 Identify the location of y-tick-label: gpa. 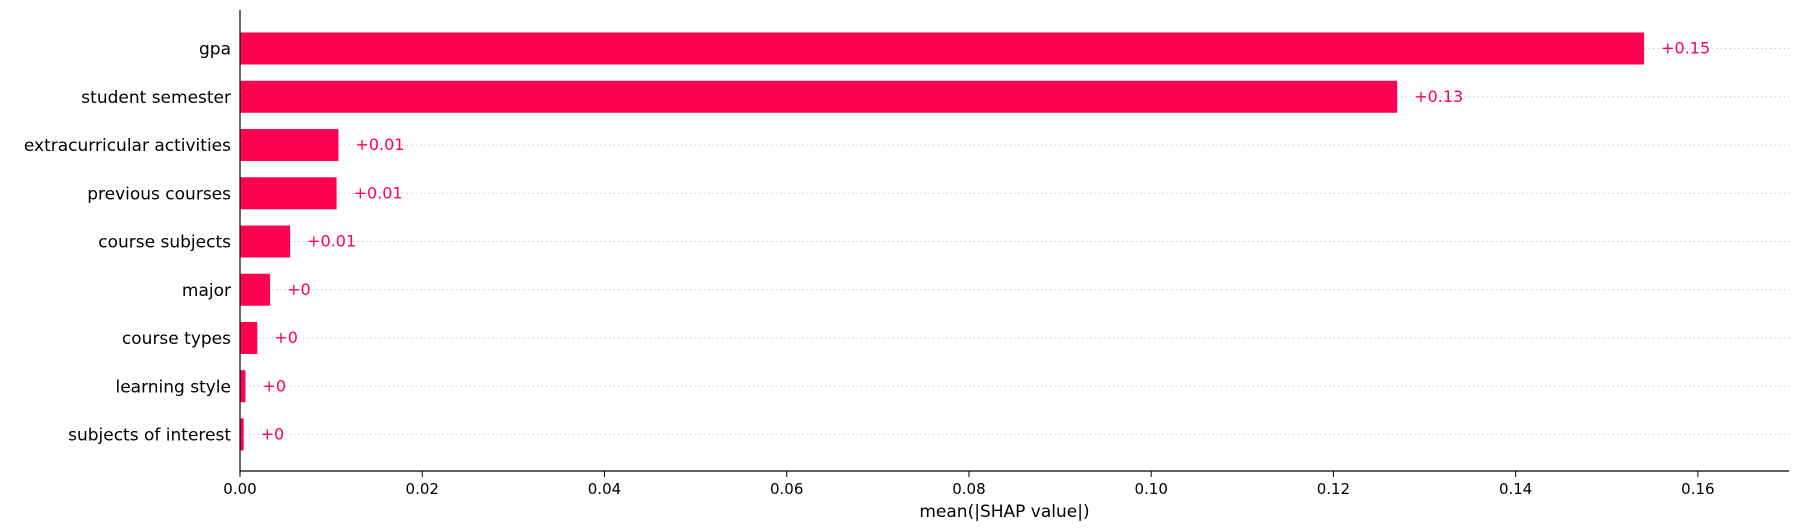
(215, 50).